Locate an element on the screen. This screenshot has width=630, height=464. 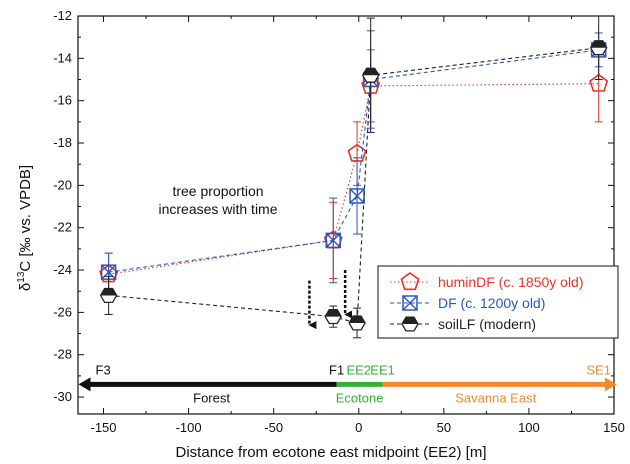
y-axis-rest: C [‰ vs. VPDB] is located at coordinates (25, 218).